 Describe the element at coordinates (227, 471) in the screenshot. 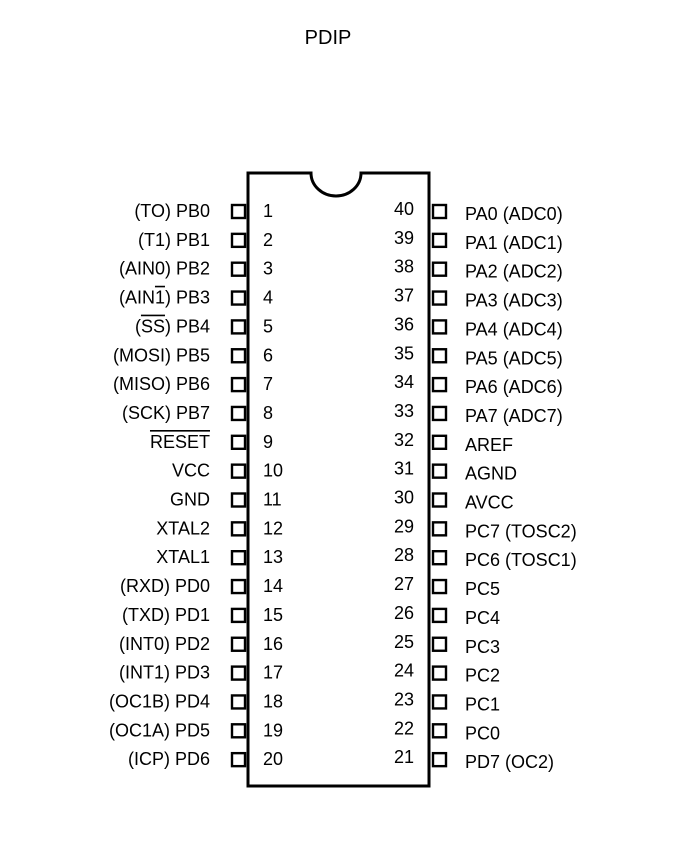

I see `pin-10: 10 VCC` at that location.